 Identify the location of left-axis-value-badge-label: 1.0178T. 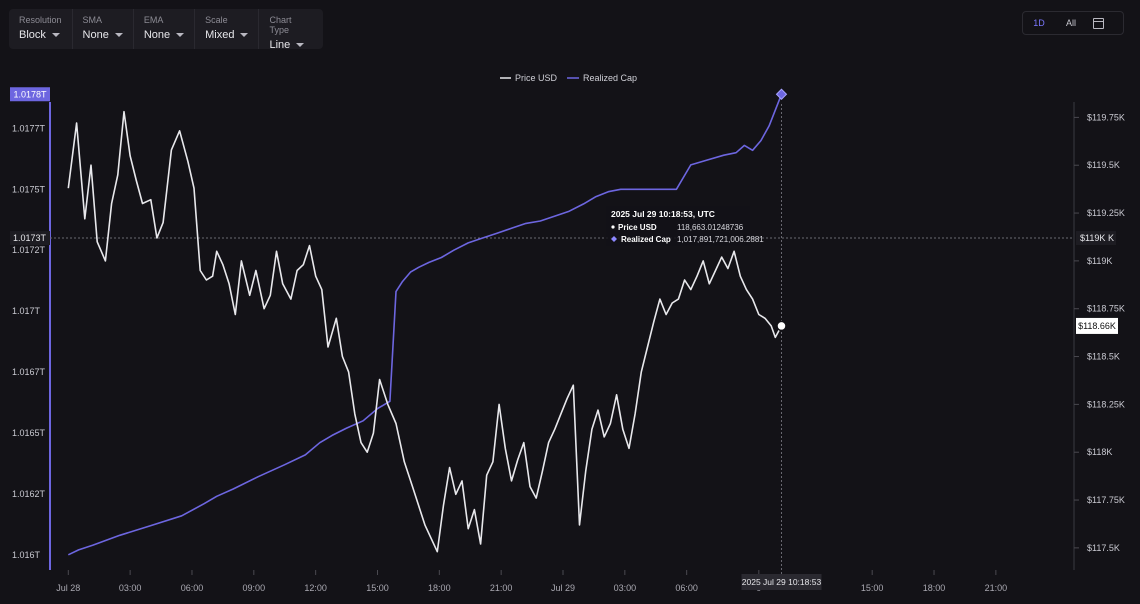
(30, 94).